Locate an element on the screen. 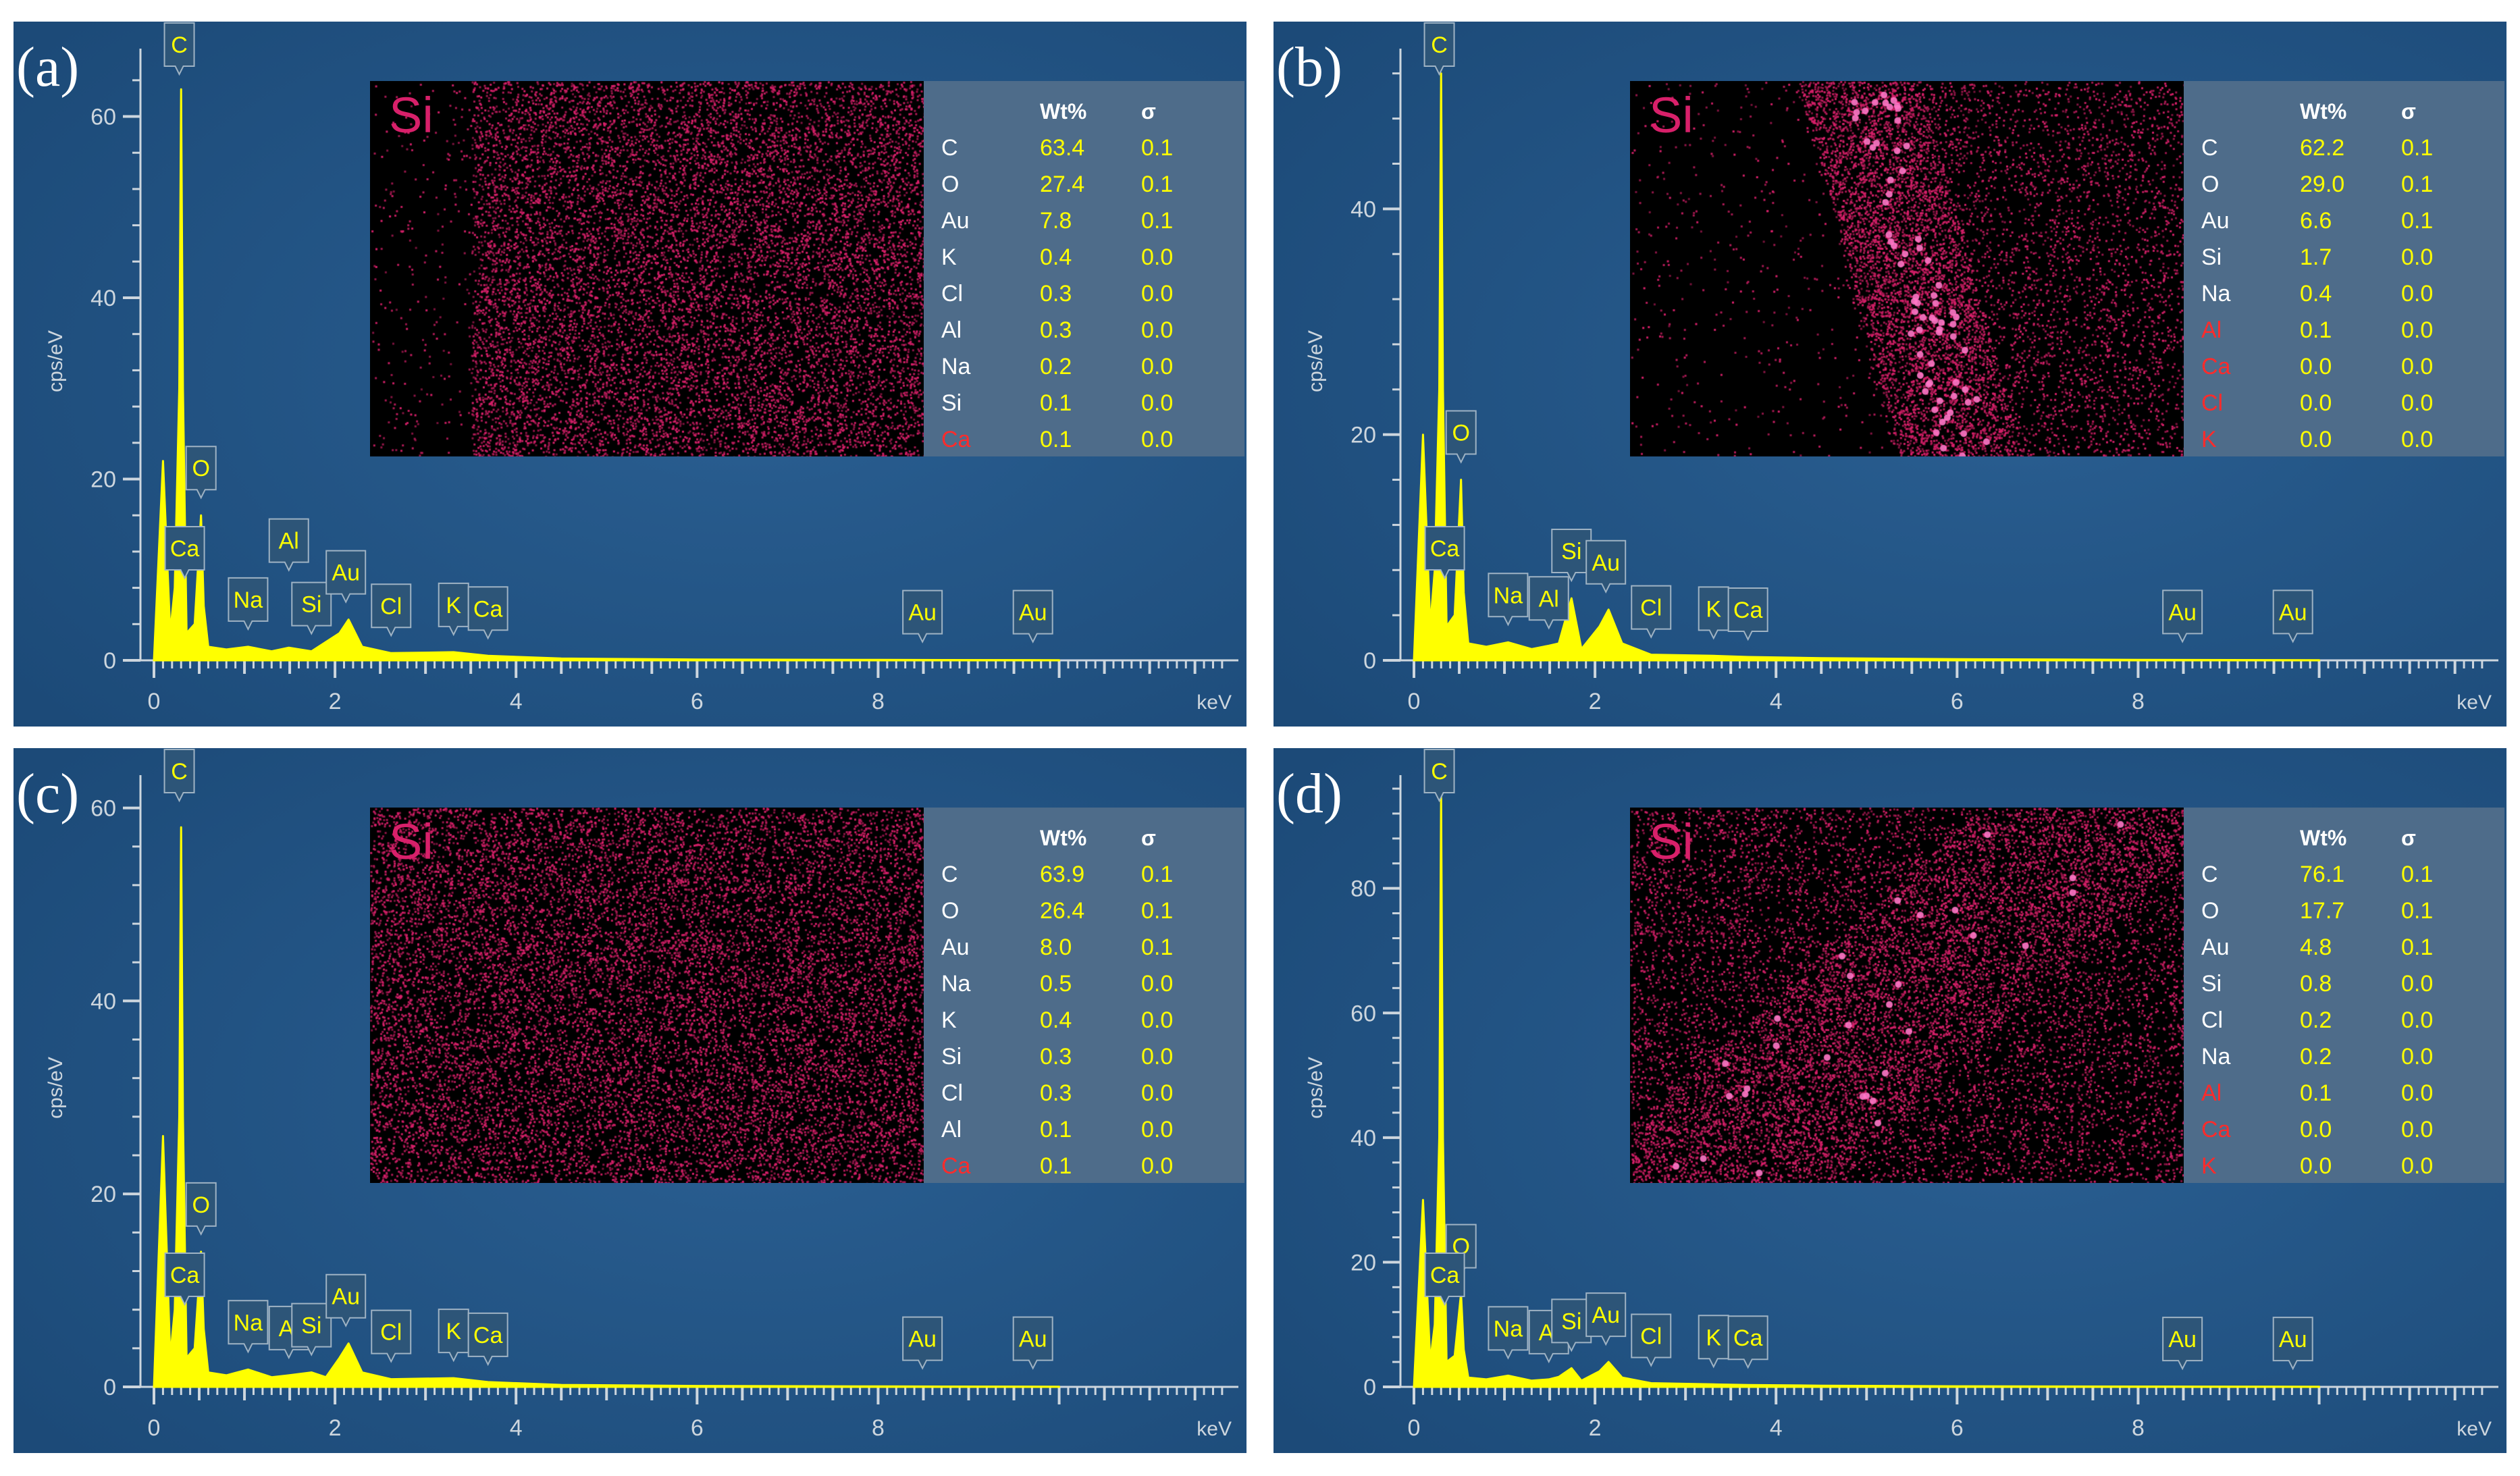  peak-marker-ca: Ca is located at coordinates (1445, 553).